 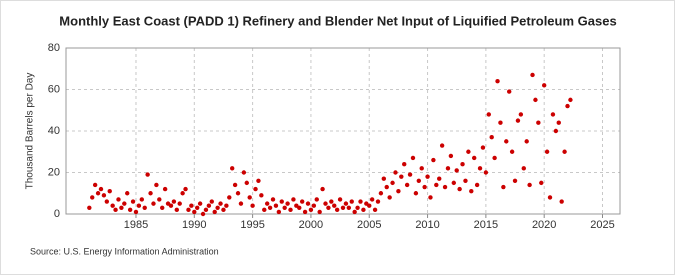 I want to click on x-tick-label: 2020, so click(x=544, y=225).